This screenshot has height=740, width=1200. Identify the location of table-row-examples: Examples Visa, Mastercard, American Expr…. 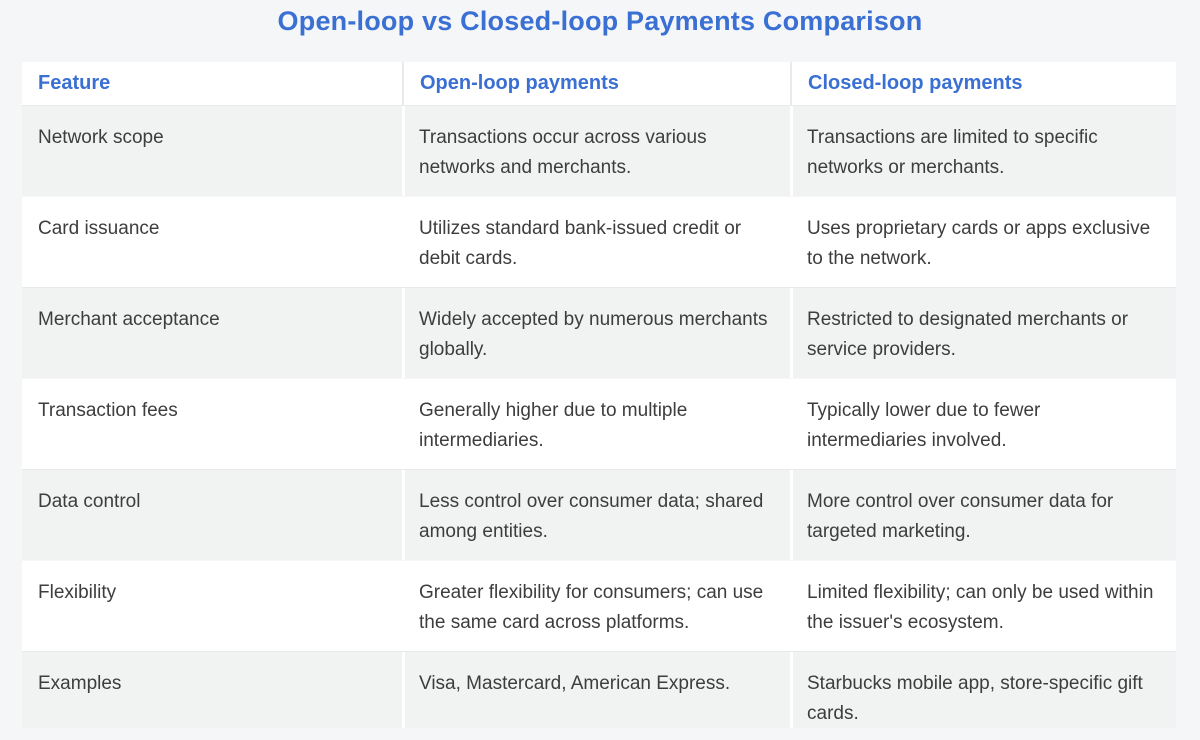
(599, 689).